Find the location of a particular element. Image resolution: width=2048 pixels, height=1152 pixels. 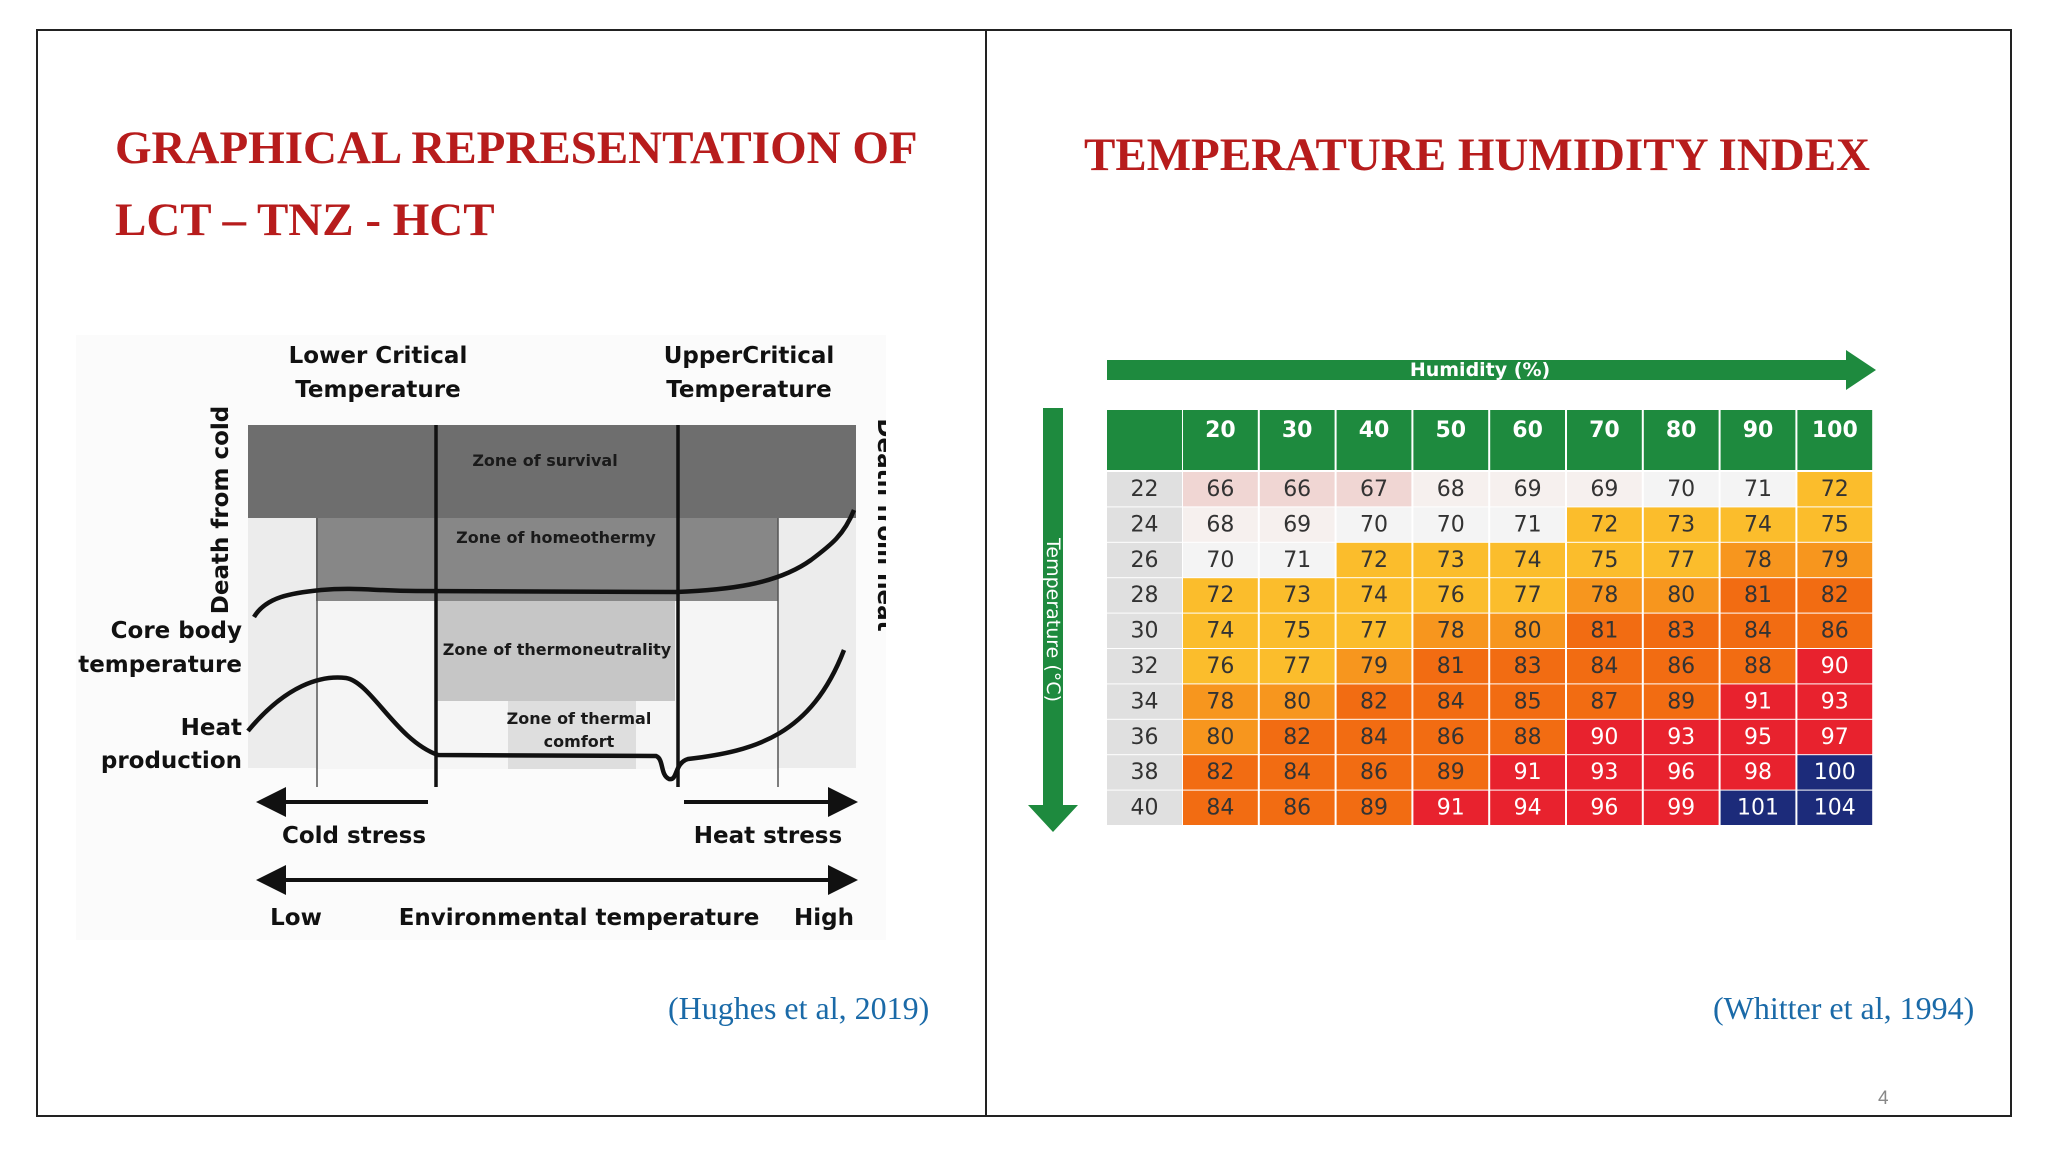

left-title-line2: LCT – TNZ - HCT is located at coordinates (305, 220).